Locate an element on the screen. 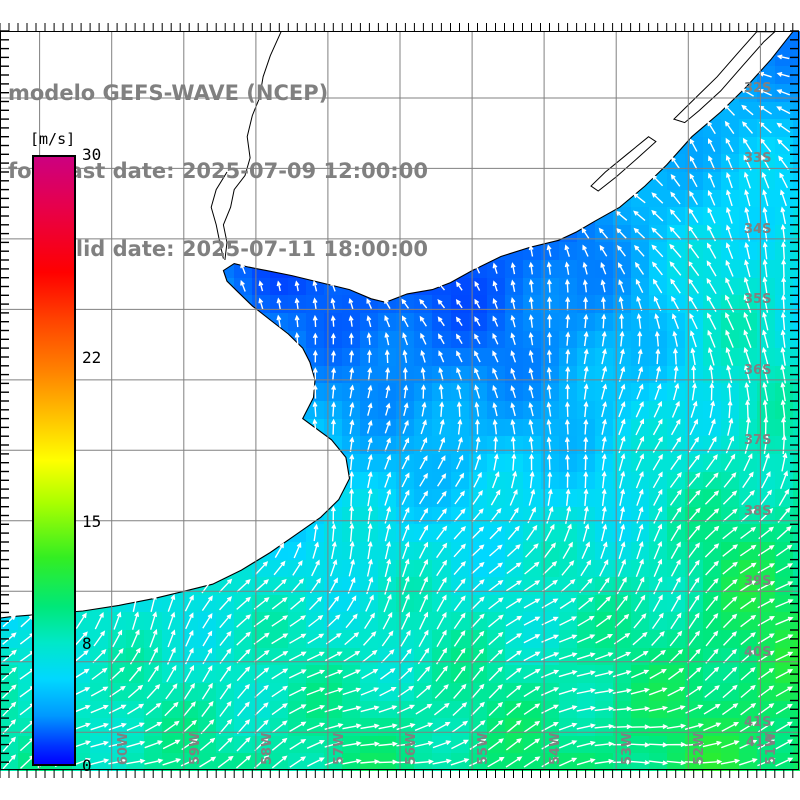 This screenshot has width=800, height=800. colorbar-tick-8: 8 is located at coordinates (87, 643).